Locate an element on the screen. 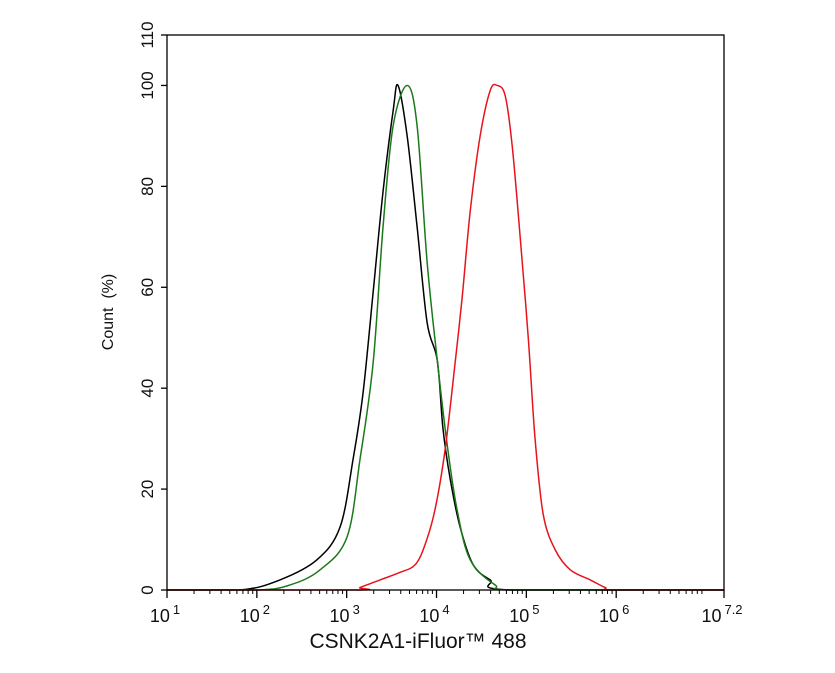  x-tick-label: 10 3 is located at coordinates (345, 614).